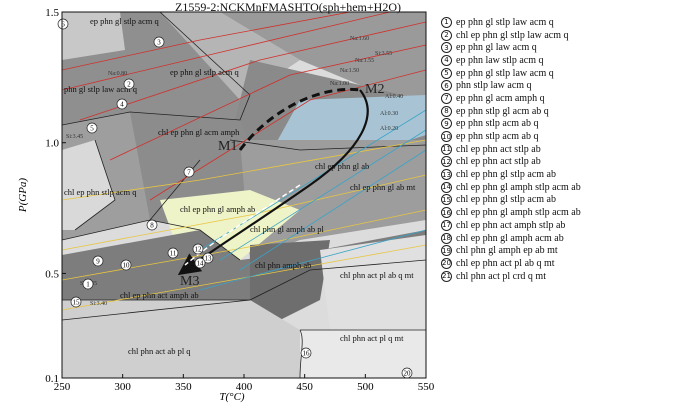 This screenshot has height=409, width=700. I want to click on circled-number: 8, so click(152, 225).